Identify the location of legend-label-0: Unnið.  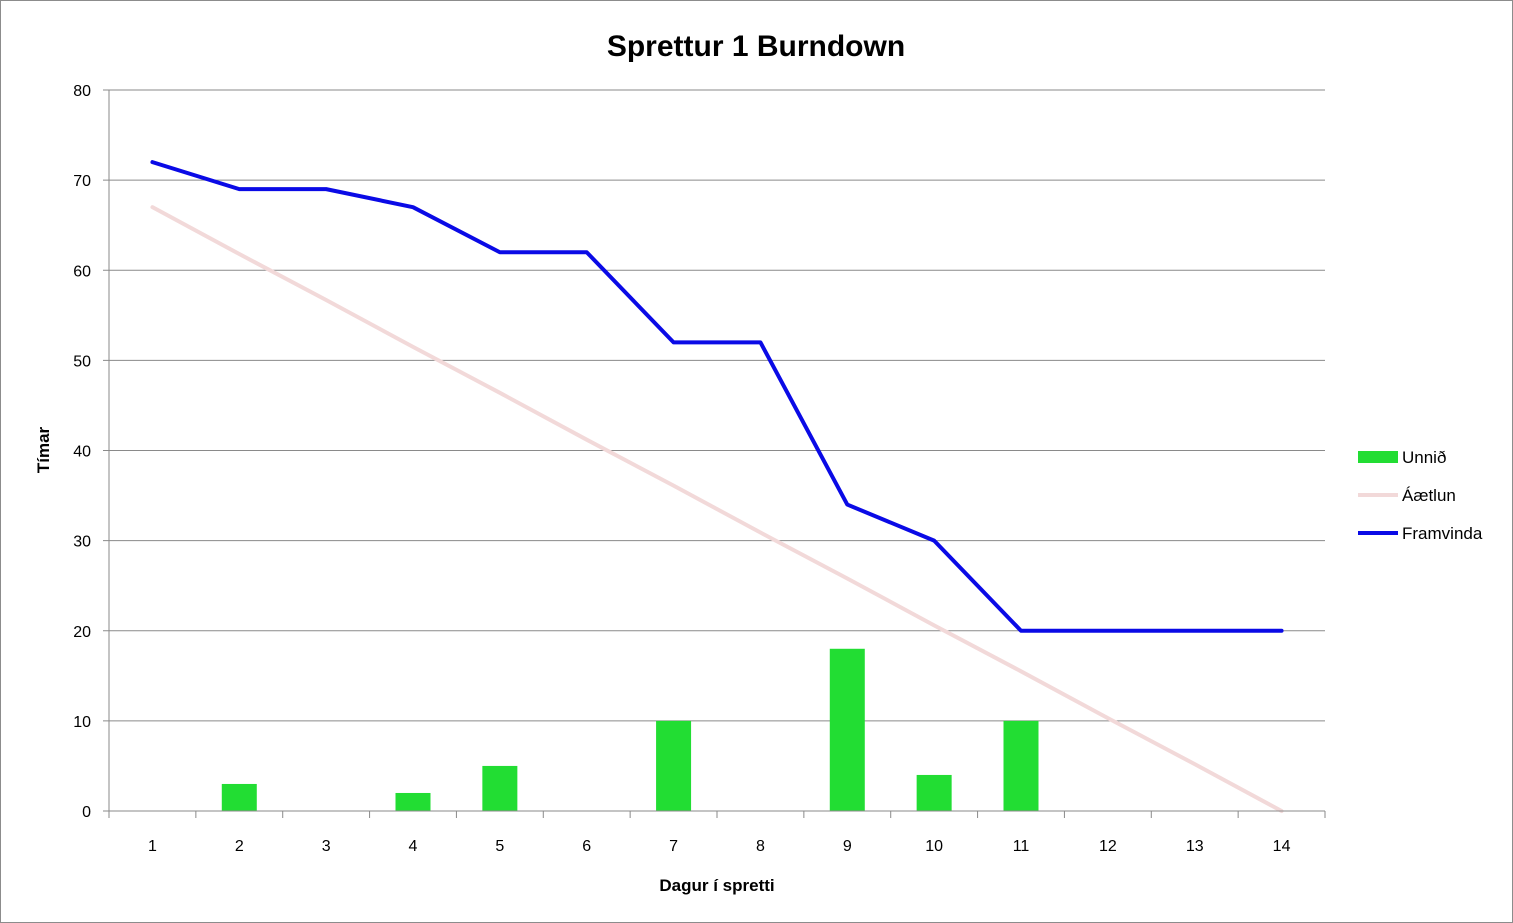
(1424, 457).